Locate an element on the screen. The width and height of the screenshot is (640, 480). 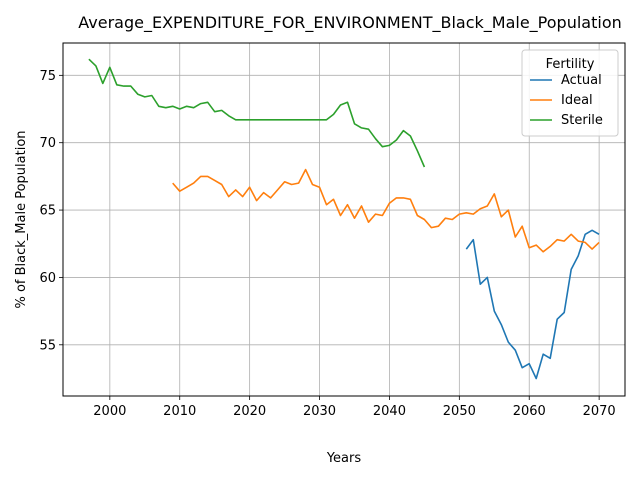
x-axis-title: Years is located at coordinates (344, 458).